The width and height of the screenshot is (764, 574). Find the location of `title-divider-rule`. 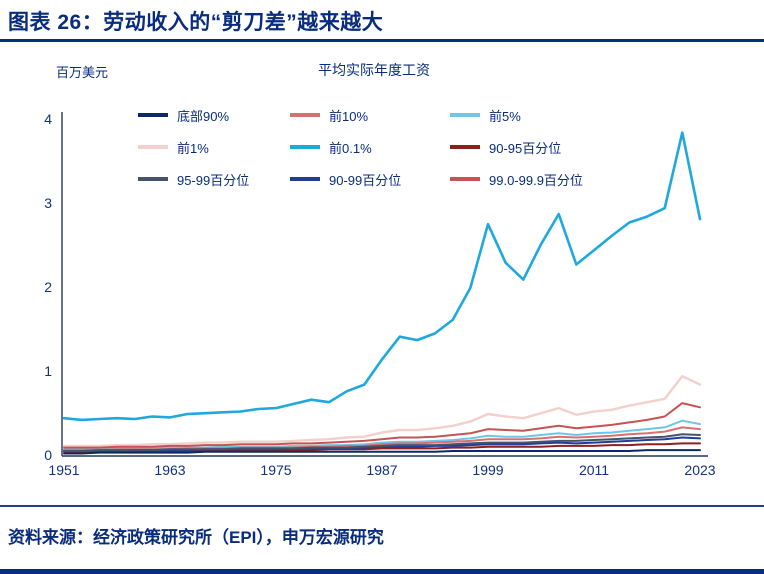

title-divider-rule is located at coordinates (382, 40).